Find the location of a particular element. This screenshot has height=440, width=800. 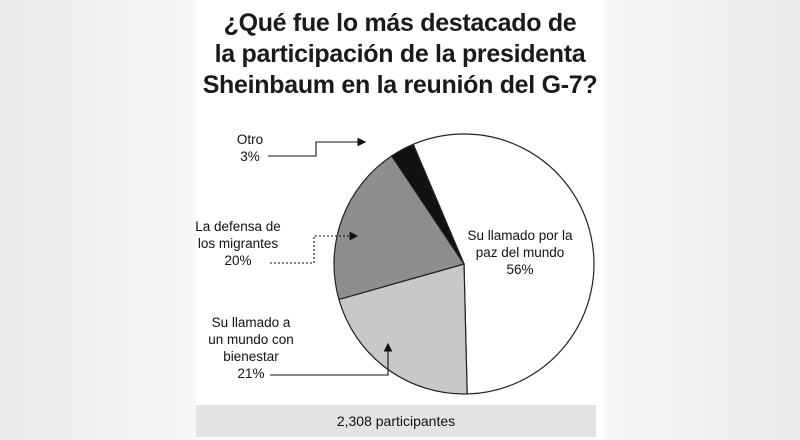

slice-label-line: Su llamado a is located at coordinates (251, 322).